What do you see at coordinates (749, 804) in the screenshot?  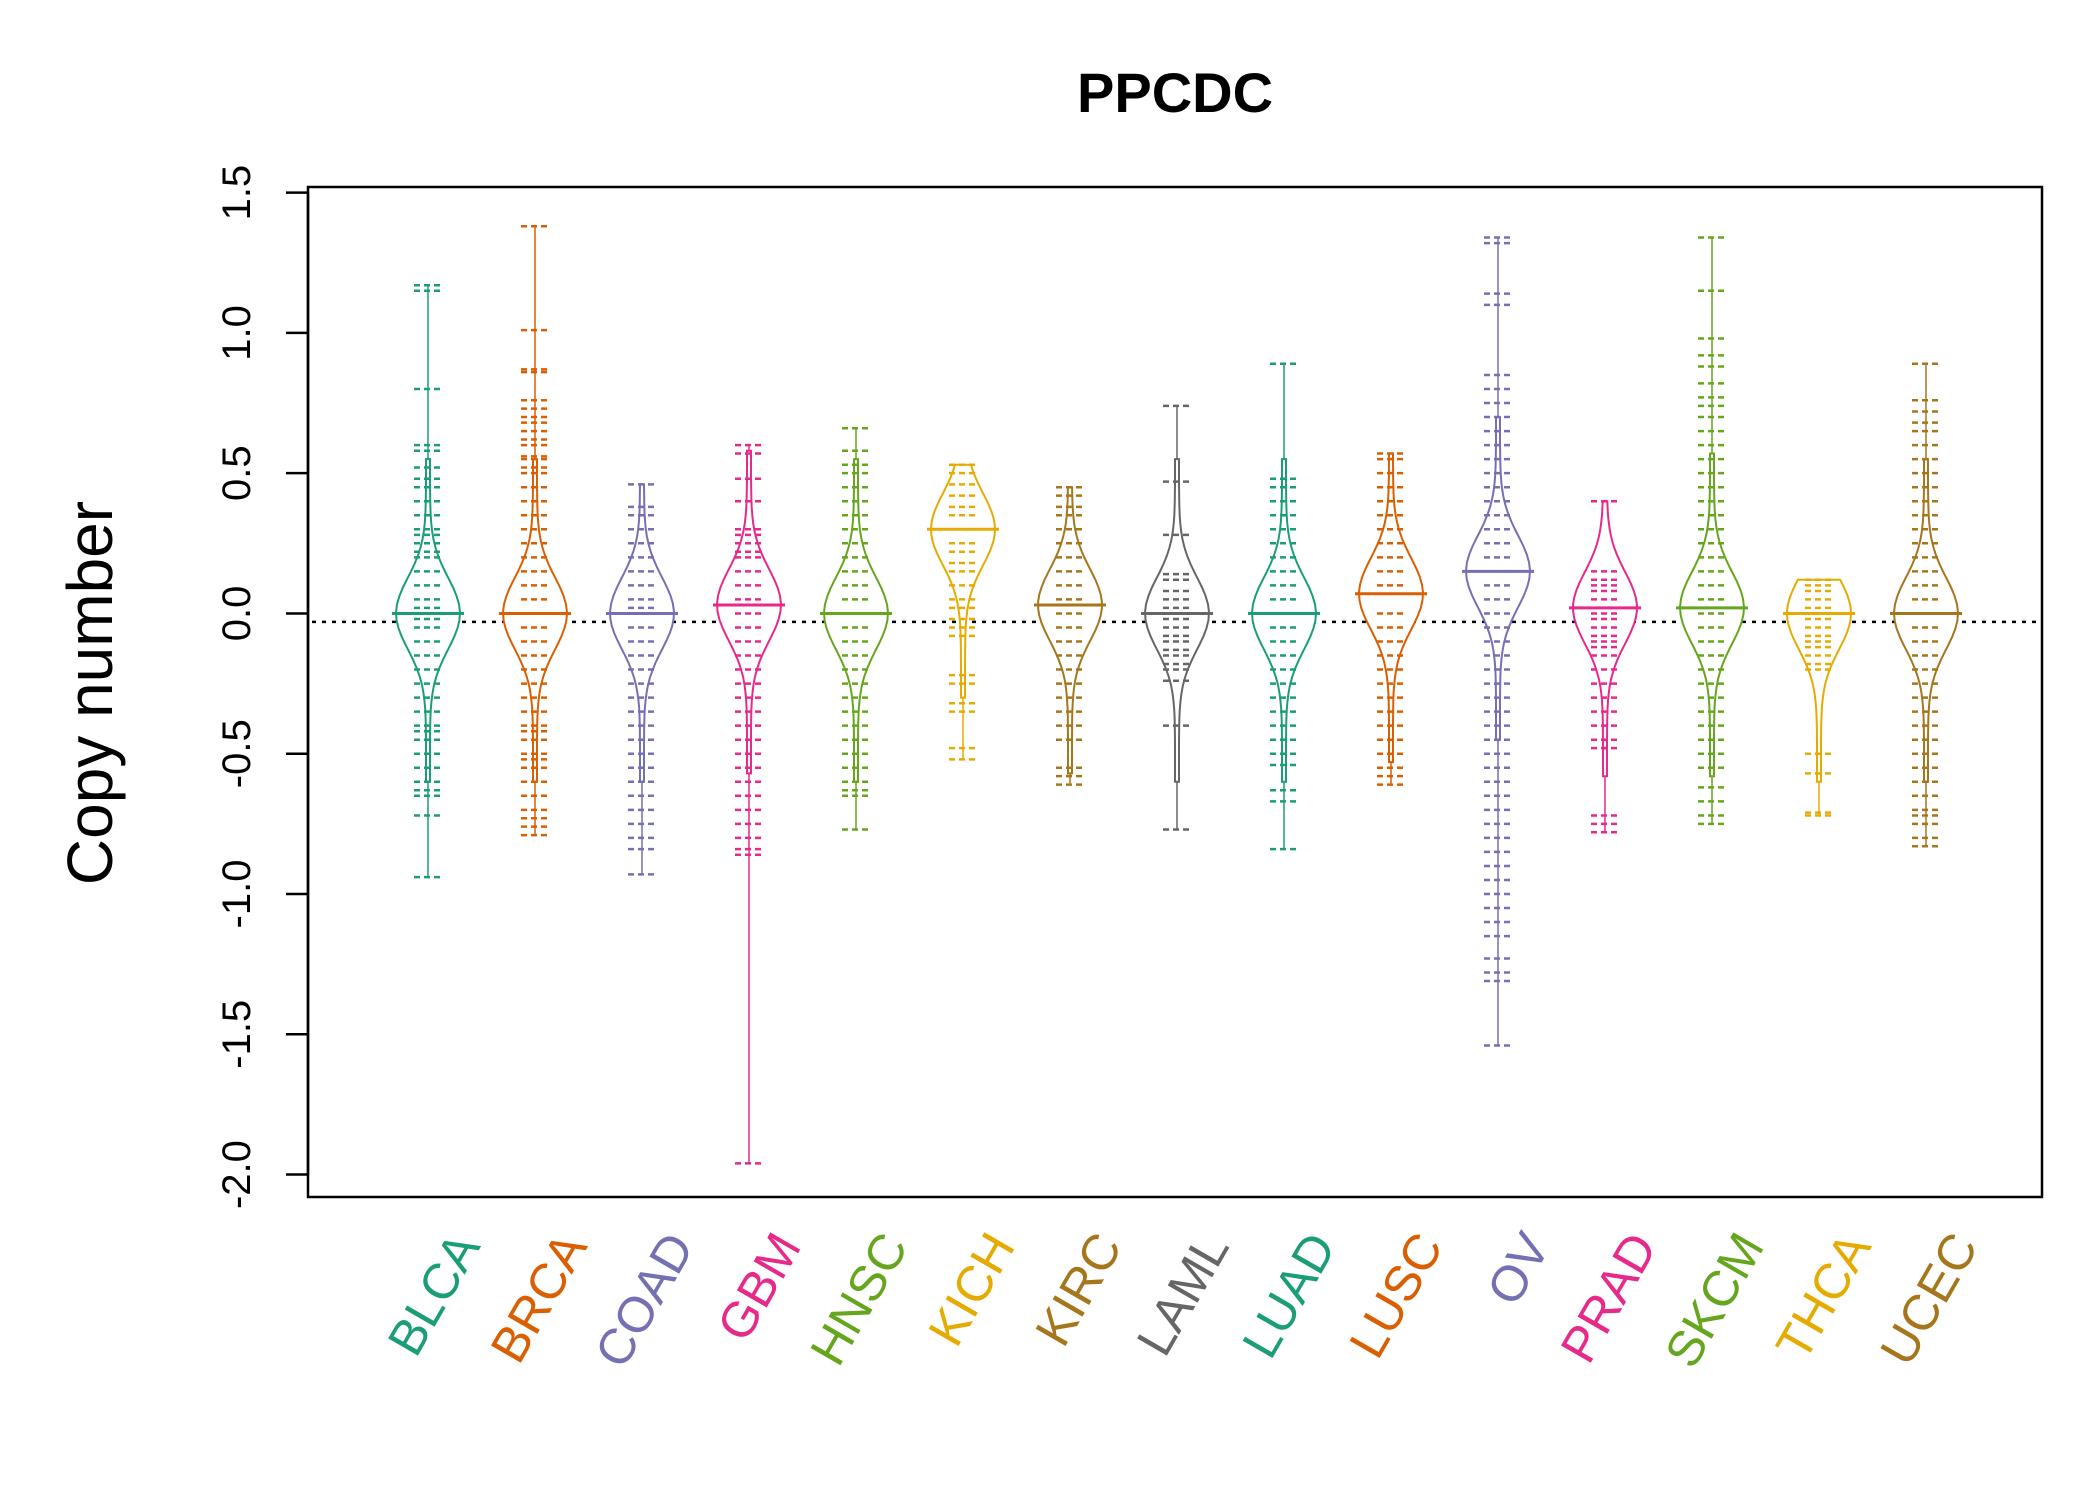 I see `bean-gbm` at bounding box center [749, 804].